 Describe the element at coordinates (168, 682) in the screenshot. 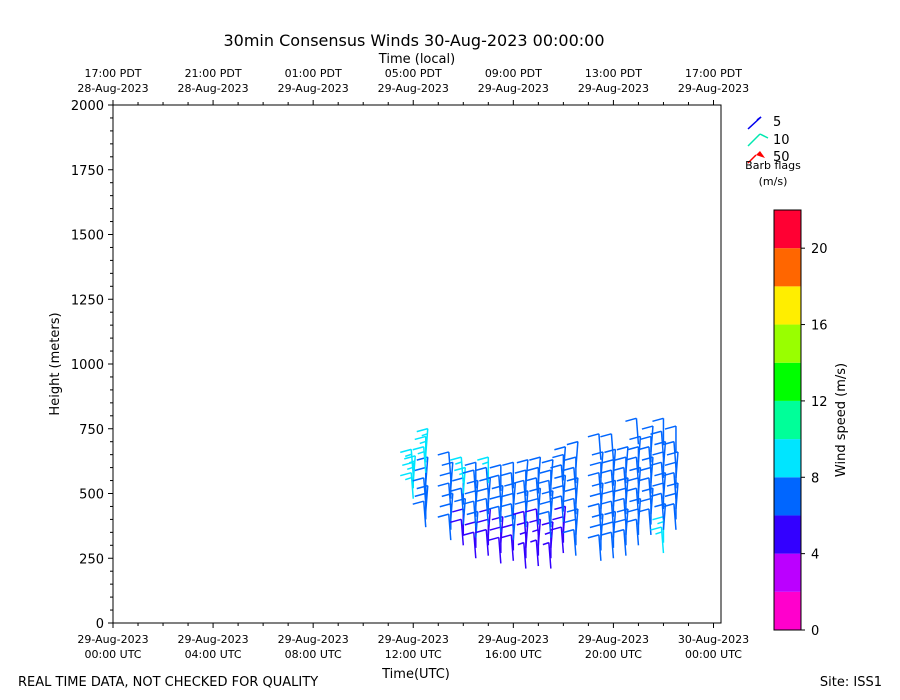

I see `quality-note: REAL TIME DATA, NOT CHECKED FOR QUALITY` at that location.